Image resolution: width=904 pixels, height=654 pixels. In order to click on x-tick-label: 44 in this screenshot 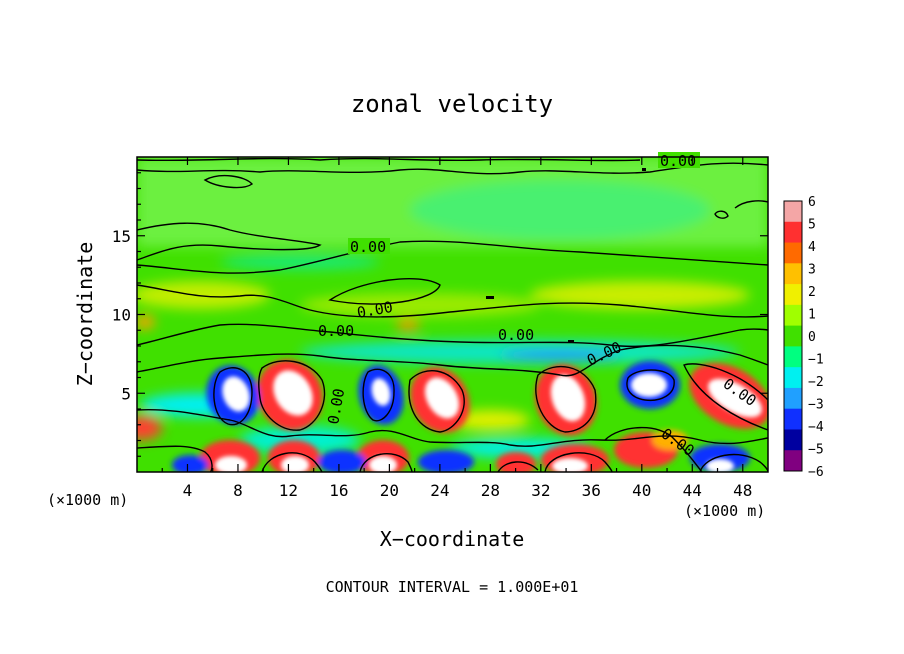, I will do `click(692, 490)`.